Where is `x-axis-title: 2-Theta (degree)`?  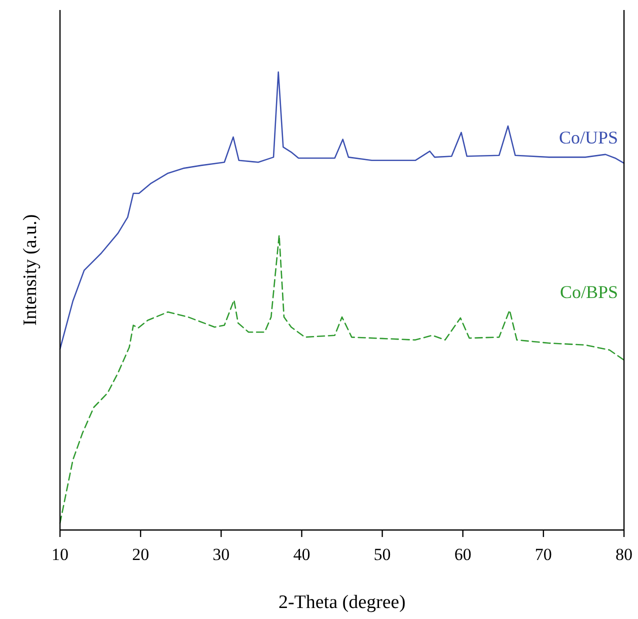 x-axis-title: 2-Theta (degree) is located at coordinates (342, 602).